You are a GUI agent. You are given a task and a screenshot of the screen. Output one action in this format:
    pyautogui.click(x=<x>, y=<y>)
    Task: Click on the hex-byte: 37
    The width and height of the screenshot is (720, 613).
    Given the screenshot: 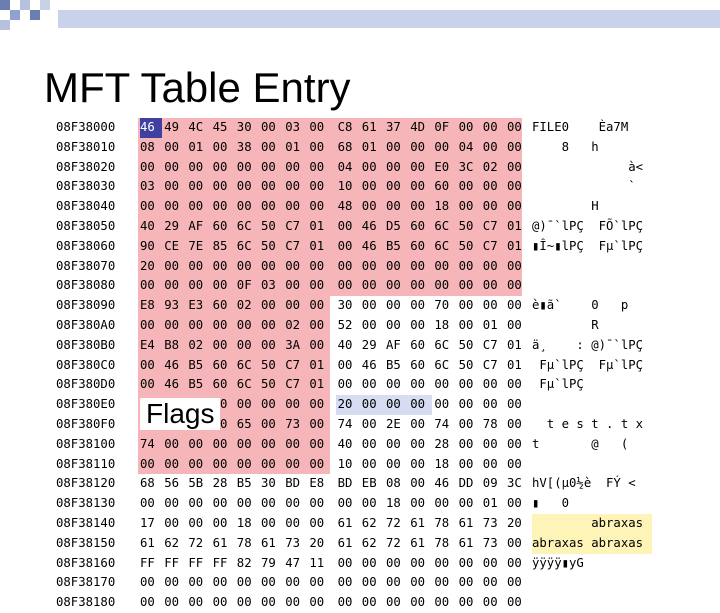 What is the action you would take?
    pyautogui.click(x=393, y=127)
    